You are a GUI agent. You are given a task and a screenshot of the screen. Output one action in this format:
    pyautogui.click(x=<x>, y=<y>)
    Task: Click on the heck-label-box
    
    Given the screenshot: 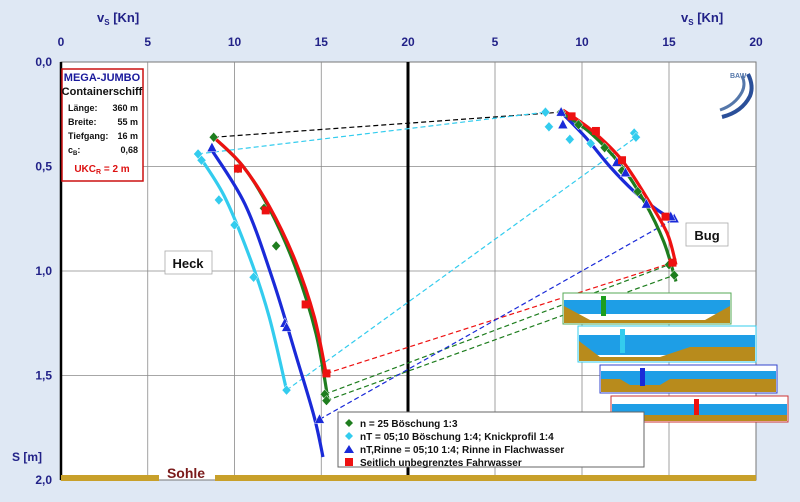 What is the action you would take?
    pyautogui.click(x=188, y=262)
    